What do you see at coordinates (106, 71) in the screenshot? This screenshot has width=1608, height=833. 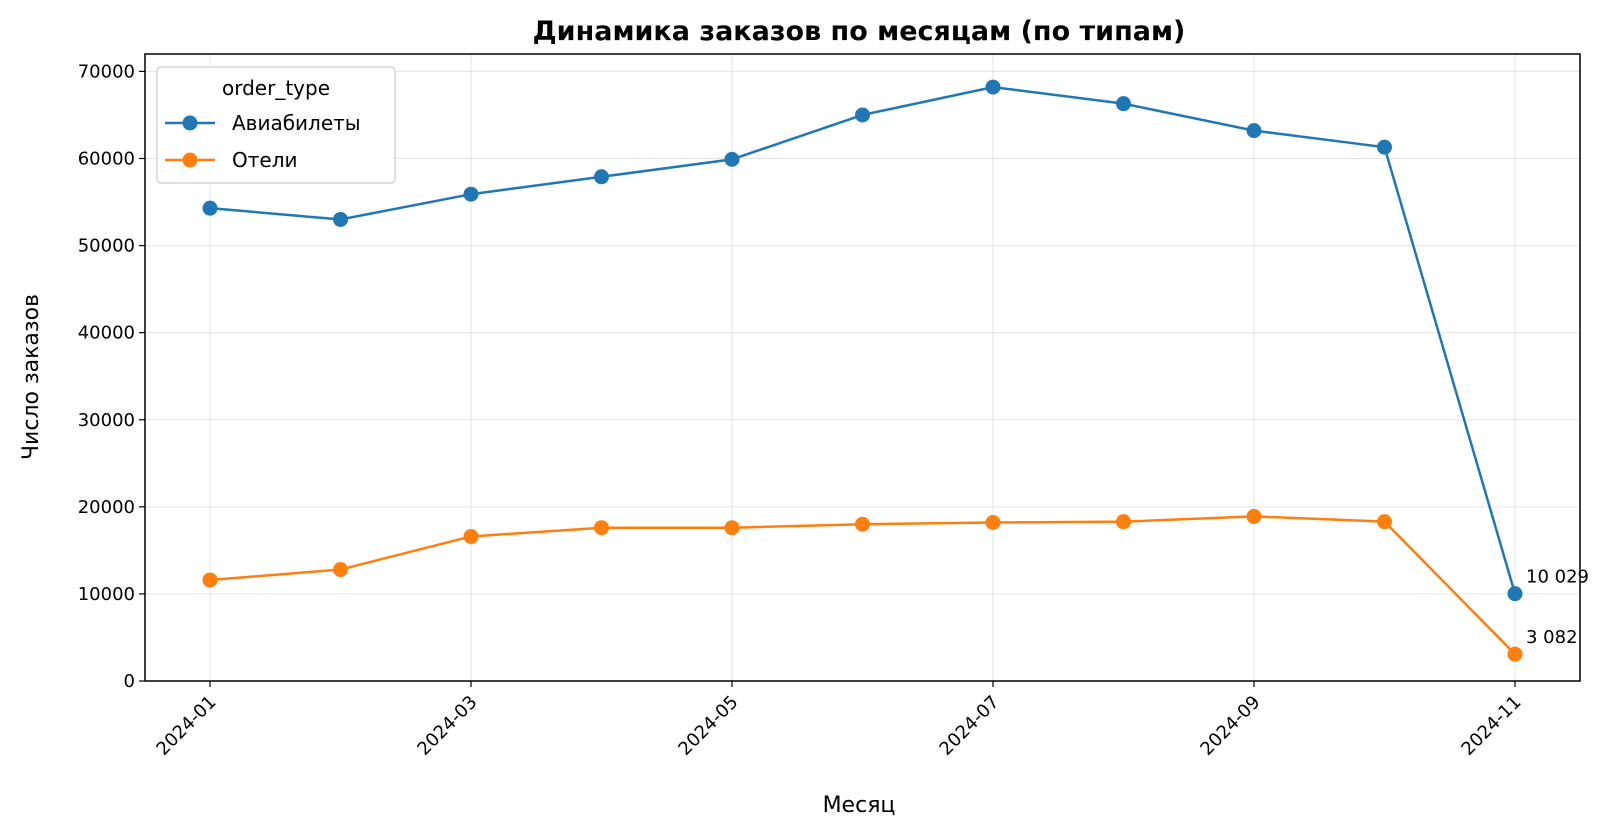 I see `y-tick-label: 70000` at bounding box center [106, 71].